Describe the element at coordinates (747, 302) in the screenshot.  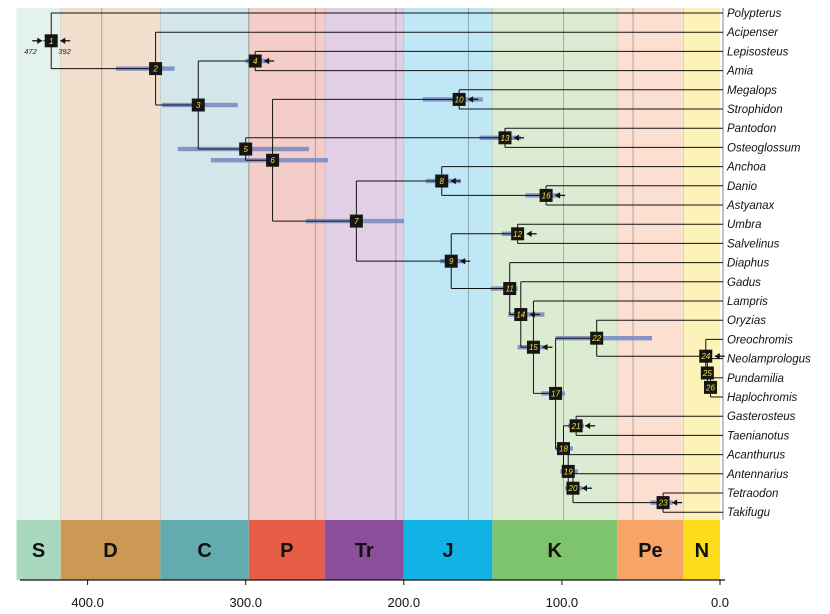
I see `taxon-label: Lampris` at that location.